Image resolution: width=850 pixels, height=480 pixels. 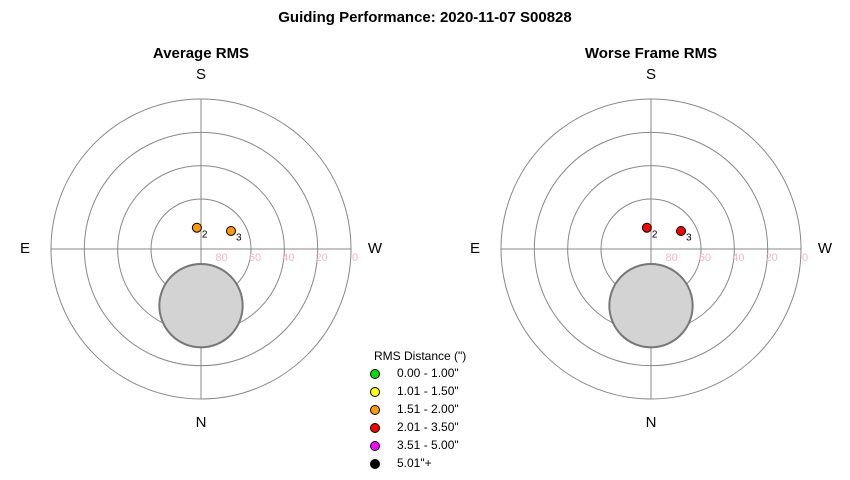 I want to click on legend-label: 1.01 - 1.50", so click(x=428, y=391).